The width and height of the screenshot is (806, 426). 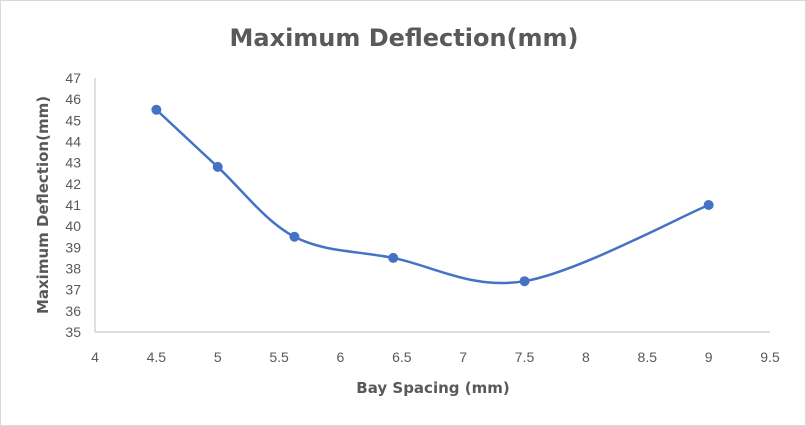 What do you see at coordinates (73, 142) in the screenshot?
I see `y-tick-label: 44` at bounding box center [73, 142].